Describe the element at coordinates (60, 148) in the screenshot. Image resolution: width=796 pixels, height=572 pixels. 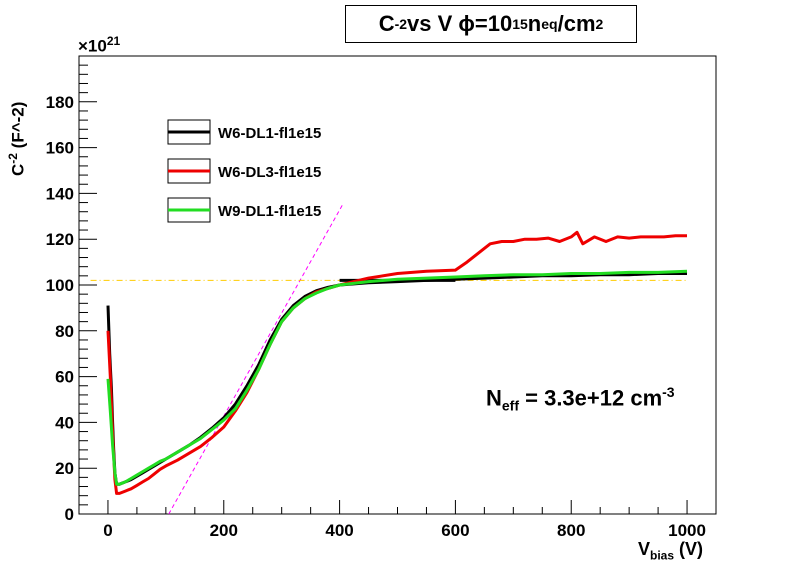
I see `y-tick-label: 160` at that location.